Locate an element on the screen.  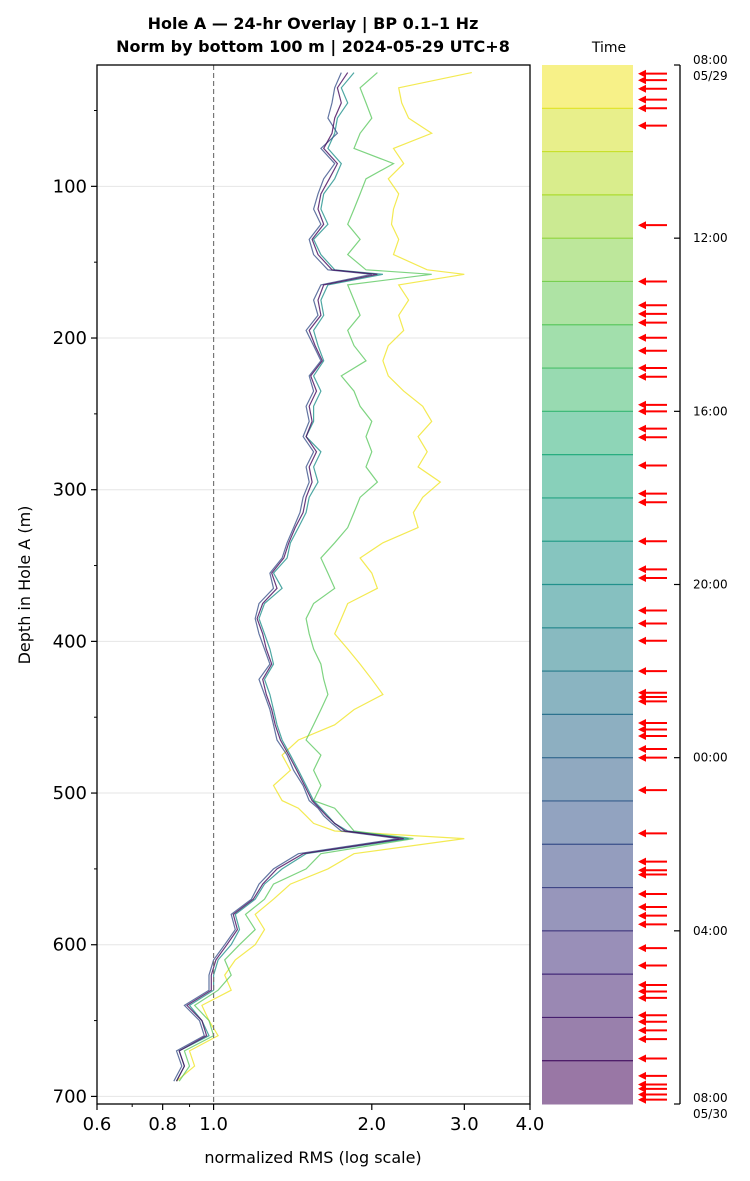
time-axis-top-label: 08:00 is located at coordinates (710, 60).